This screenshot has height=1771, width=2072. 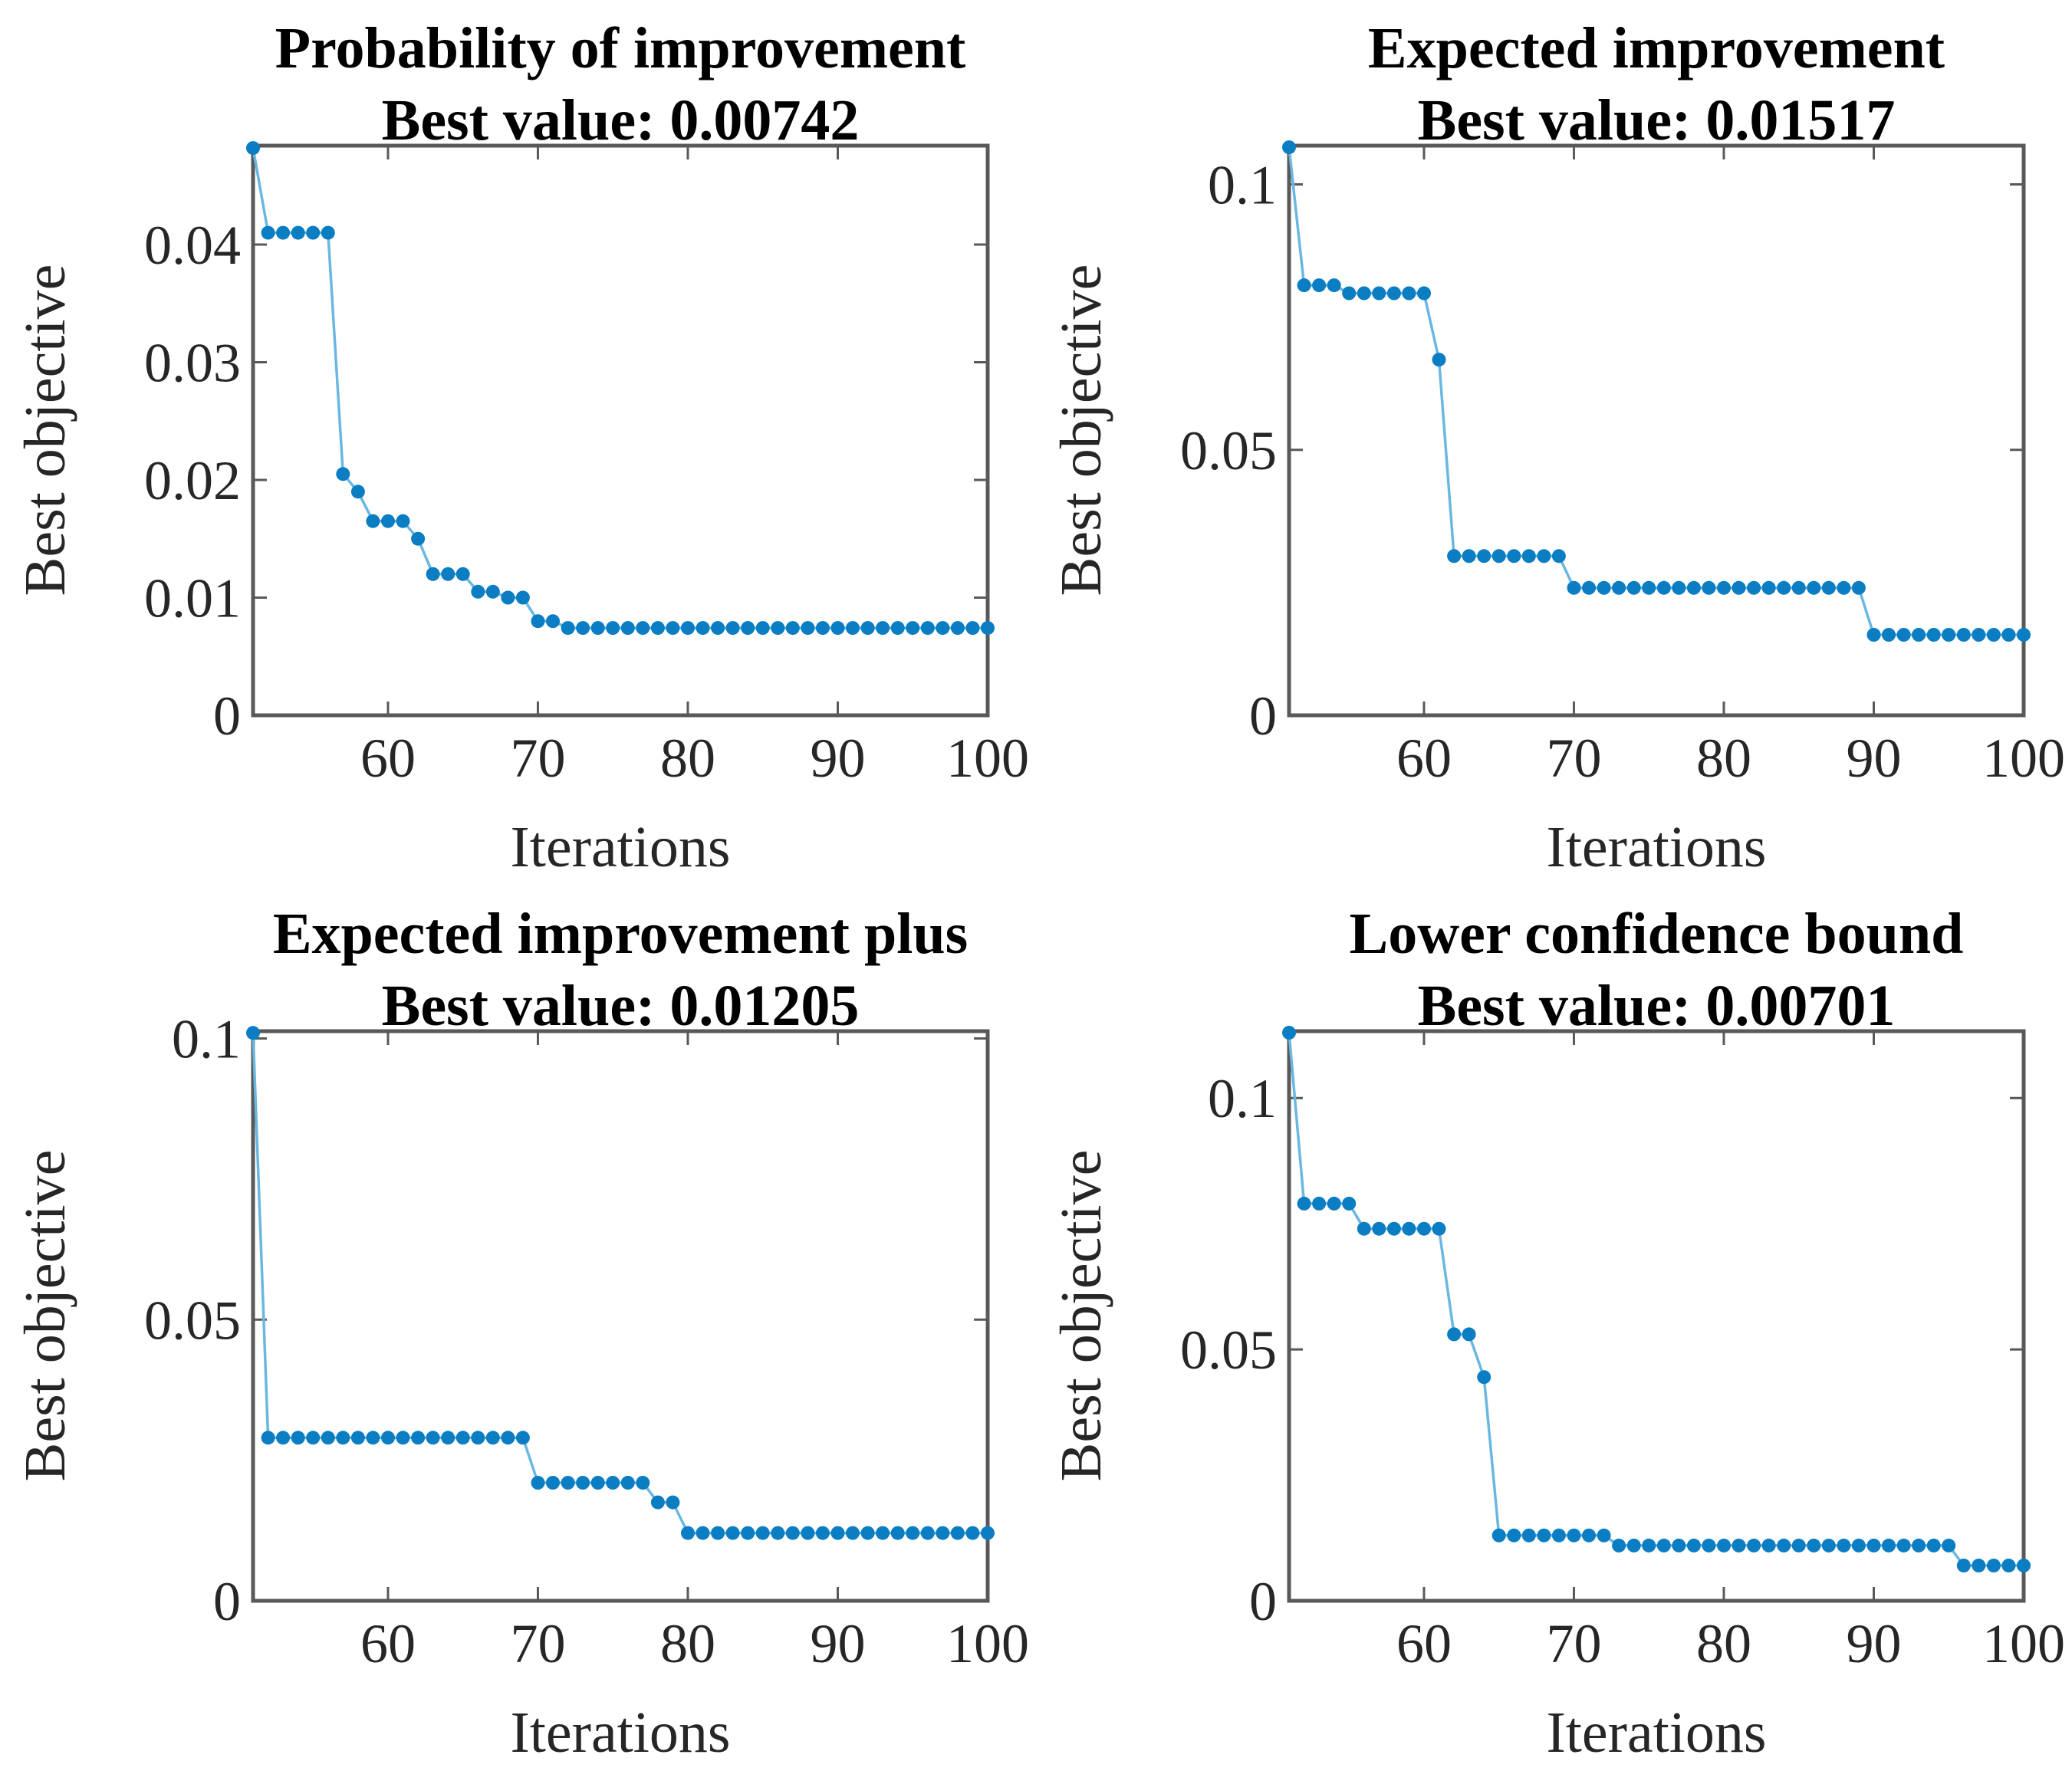 I want to click on chart-title: Lower confidence bound, so click(x=1657, y=934).